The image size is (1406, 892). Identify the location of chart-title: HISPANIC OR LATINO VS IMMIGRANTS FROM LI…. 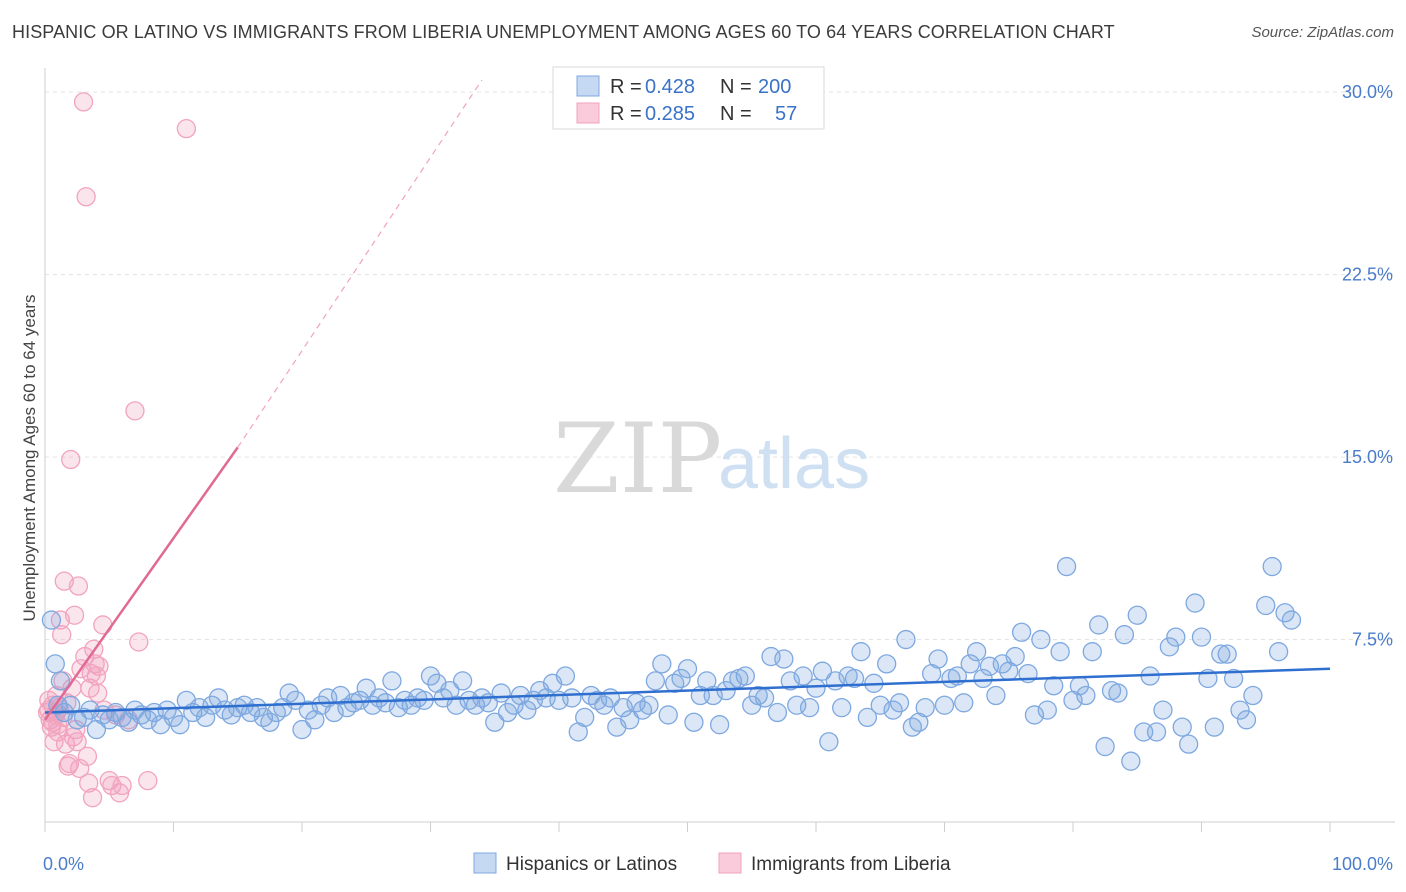
(563, 32).